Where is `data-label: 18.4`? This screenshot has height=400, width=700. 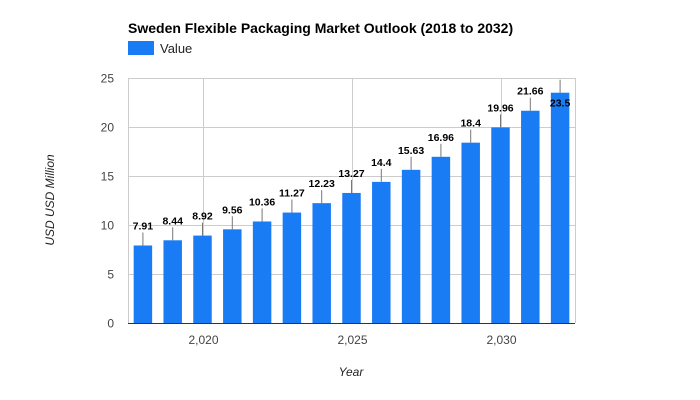
data-label: 18.4 is located at coordinates (470, 124).